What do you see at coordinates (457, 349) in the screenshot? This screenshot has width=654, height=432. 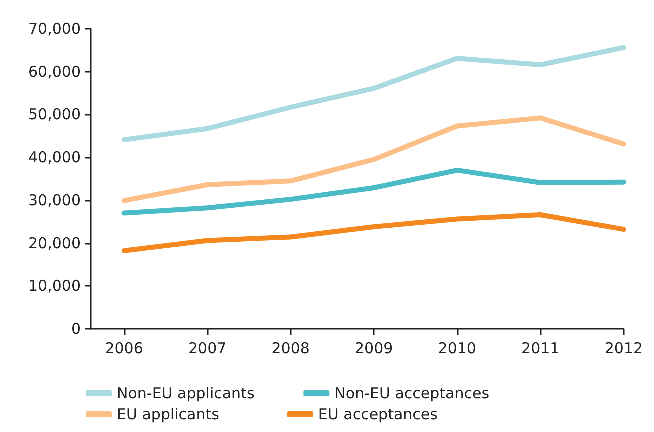 I see `x-tick-label: 2010` at bounding box center [457, 349].